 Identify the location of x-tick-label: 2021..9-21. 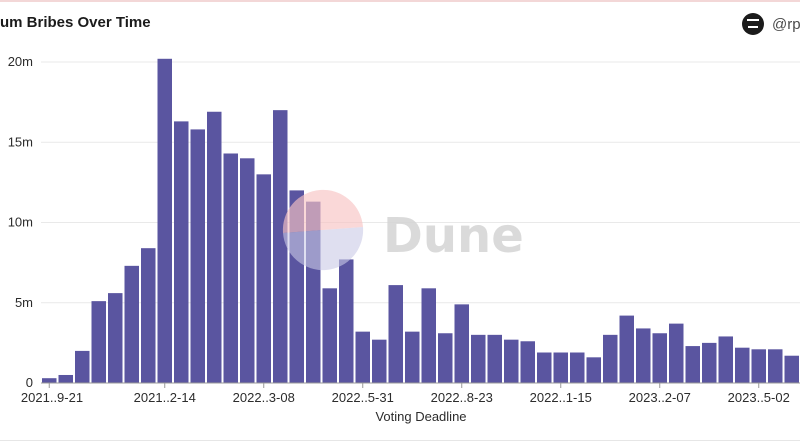
(52, 397).